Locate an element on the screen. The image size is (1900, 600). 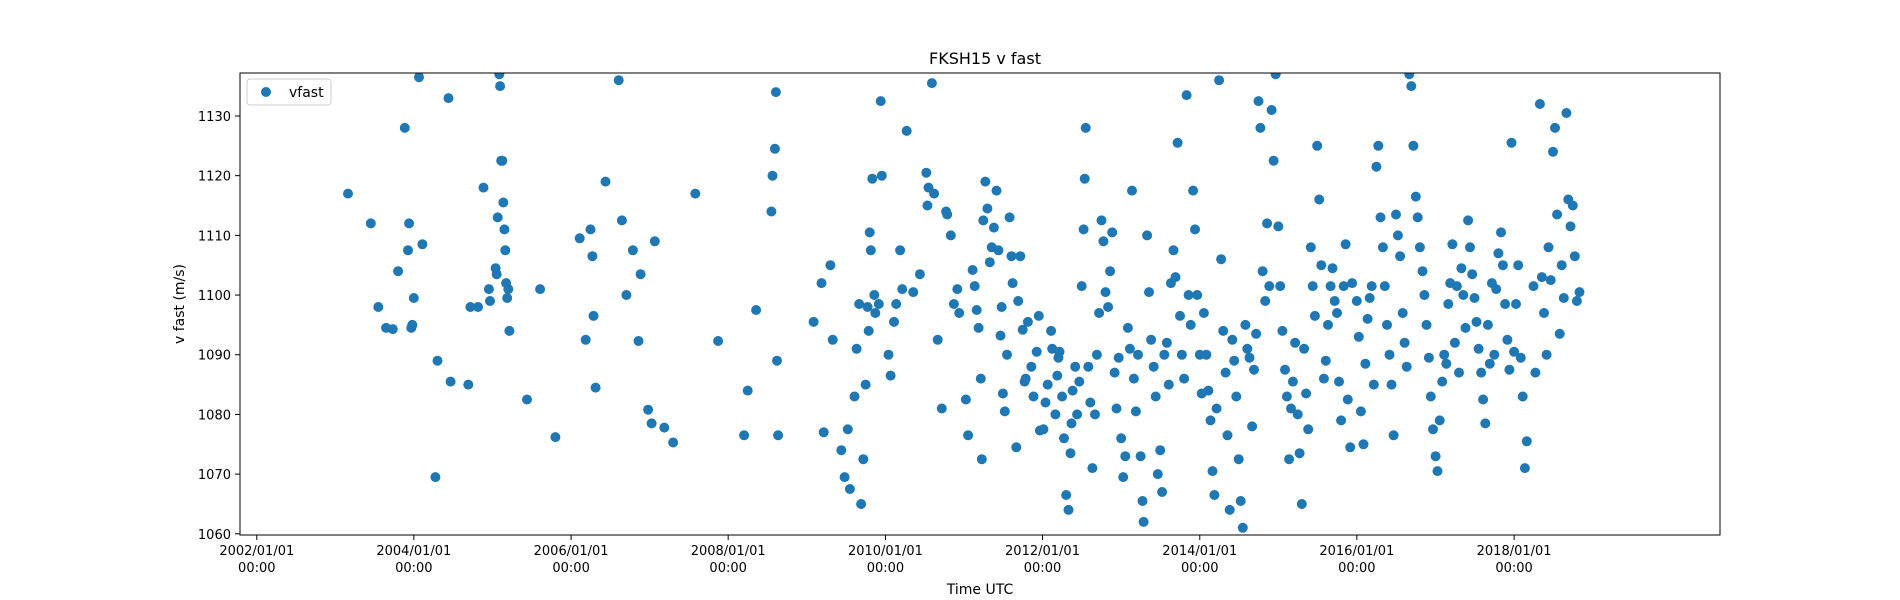
x-tick-label: 2018/01/01 is located at coordinates (1514, 551).